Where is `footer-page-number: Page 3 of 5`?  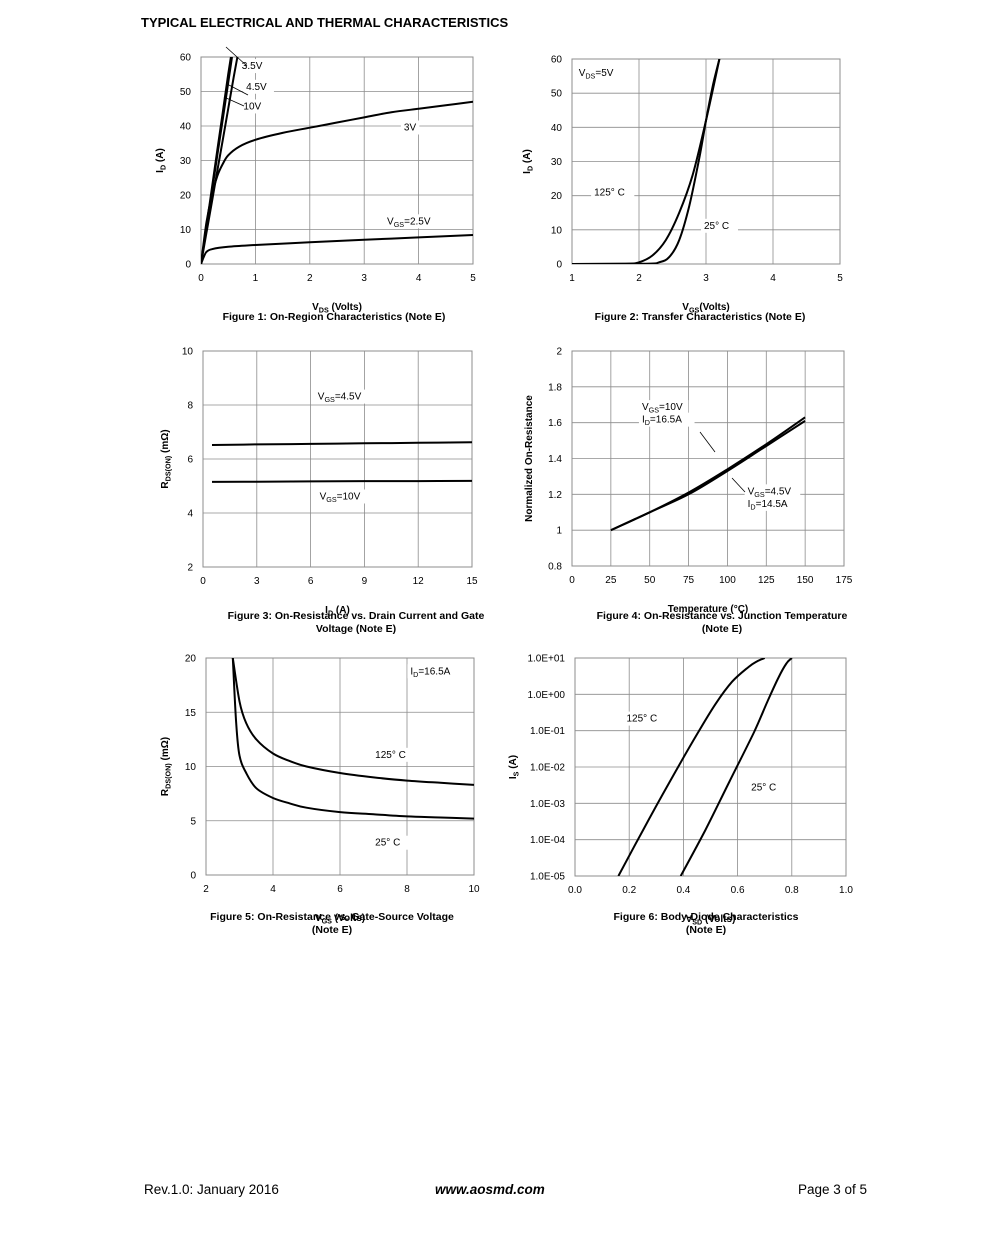 footer-page-number: Page 3 of 5 is located at coordinates (833, 1189).